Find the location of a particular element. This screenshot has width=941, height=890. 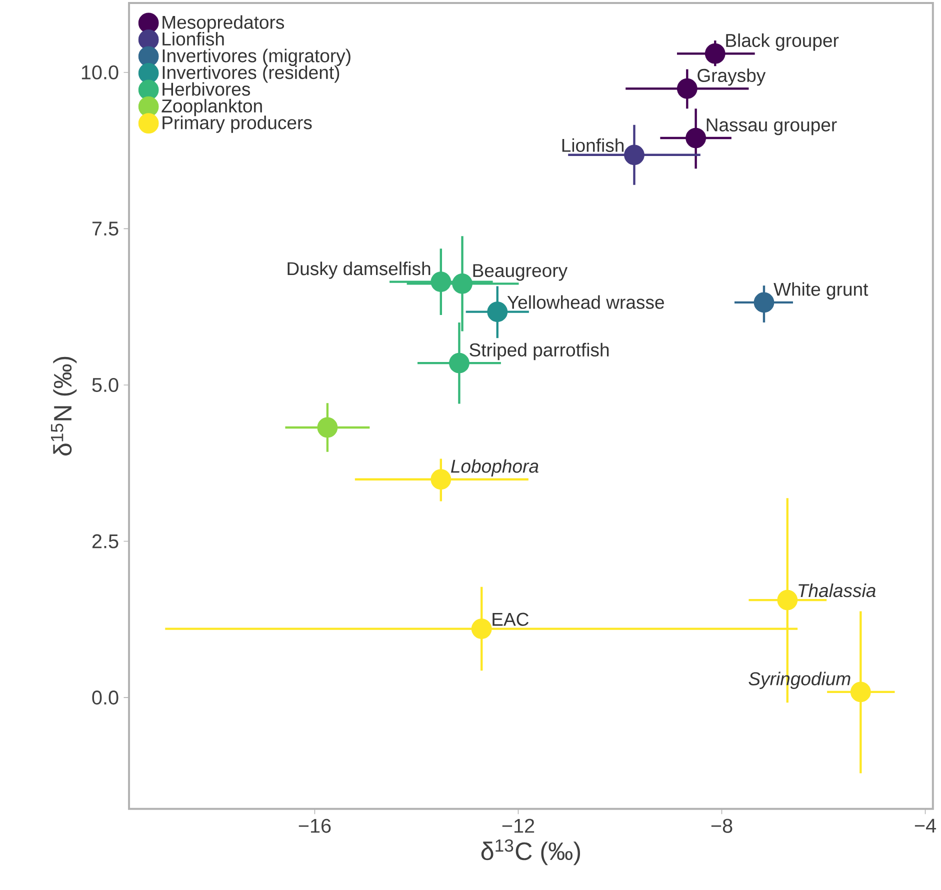

legend-label: Invertivores (migratory) is located at coordinates (256, 57).